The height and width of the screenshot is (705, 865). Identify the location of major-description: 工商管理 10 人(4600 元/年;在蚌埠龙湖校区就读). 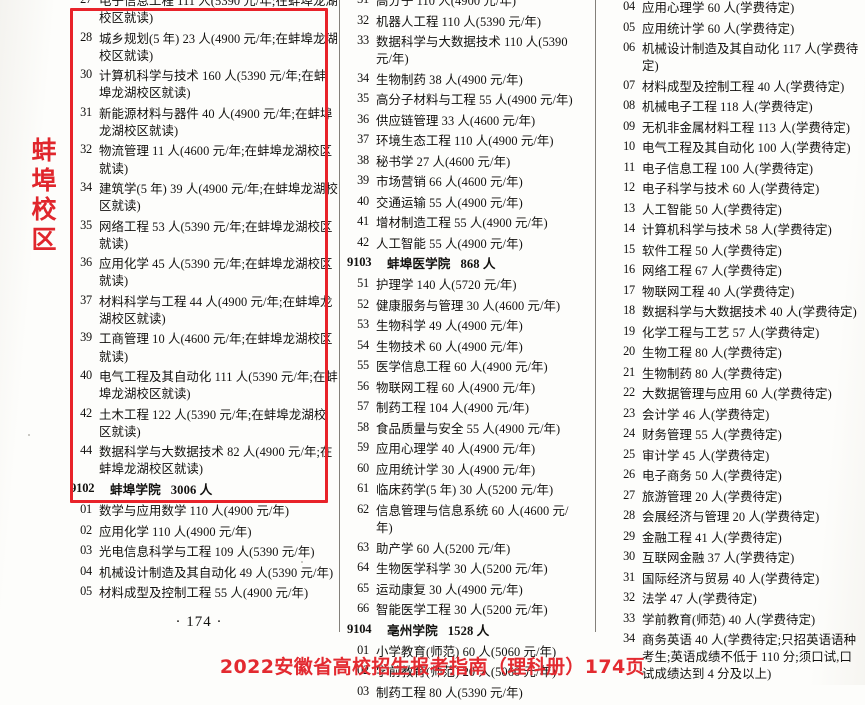
(216, 348).